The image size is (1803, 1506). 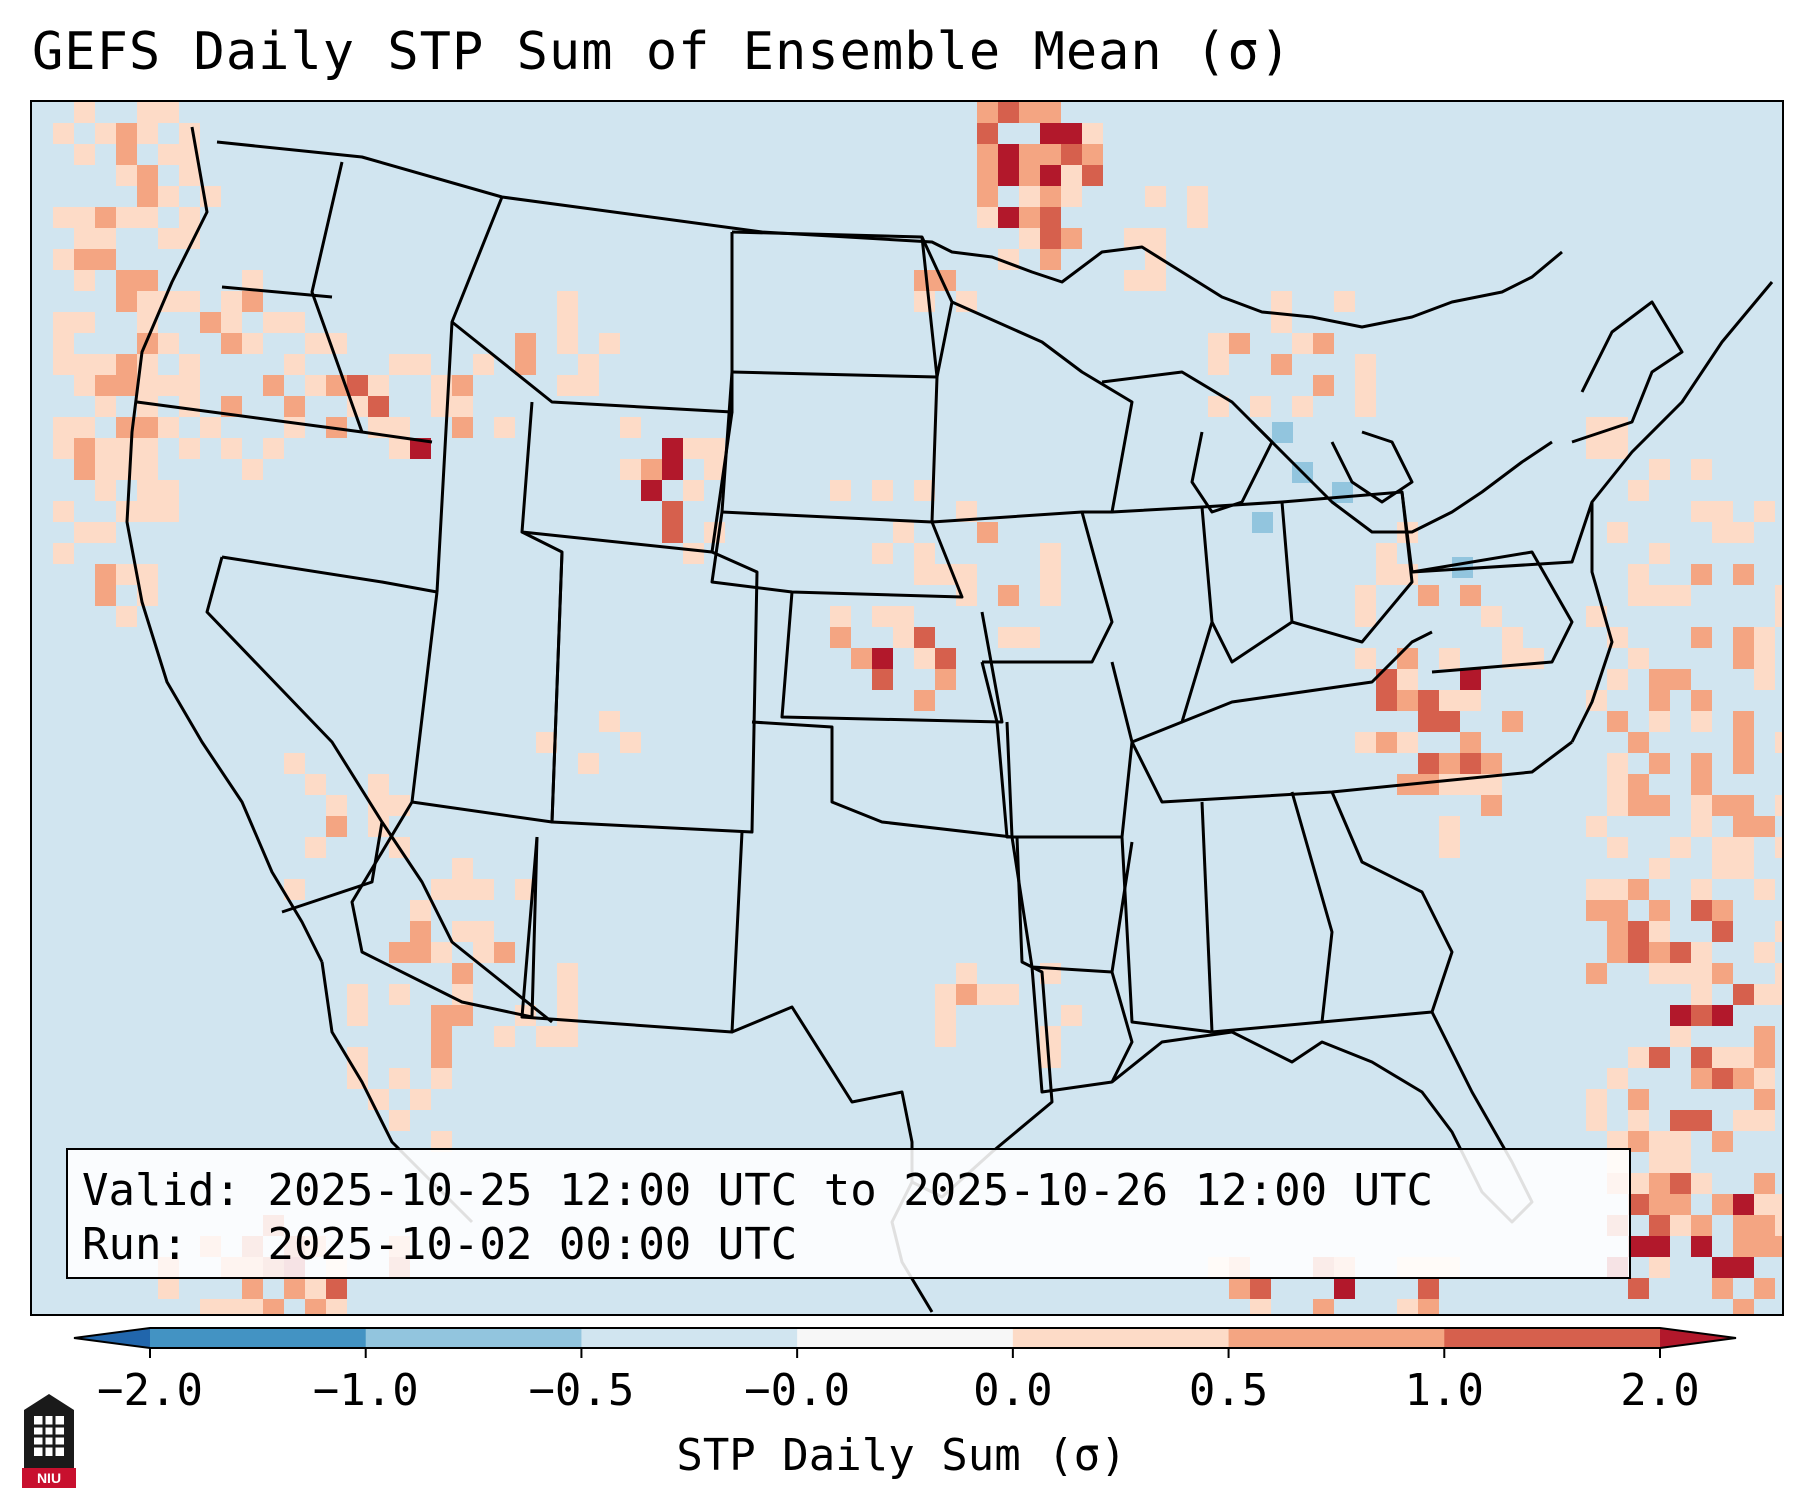 What do you see at coordinates (1444, 1390) in the screenshot?
I see `colorbar-tick-label: 1.0` at bounding box center [1444, 1390].